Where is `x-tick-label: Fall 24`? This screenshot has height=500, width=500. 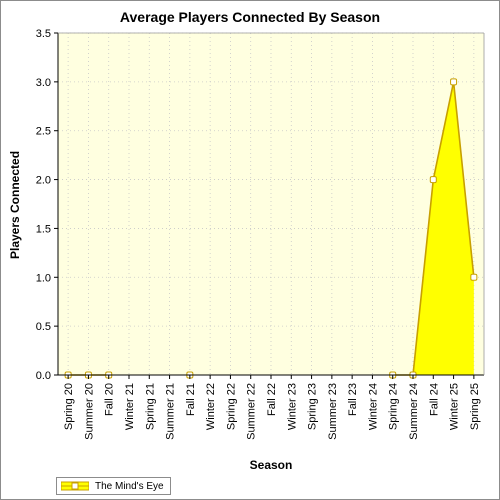 x-tick-label: Fall 24 is located at coordinates (434, 399).